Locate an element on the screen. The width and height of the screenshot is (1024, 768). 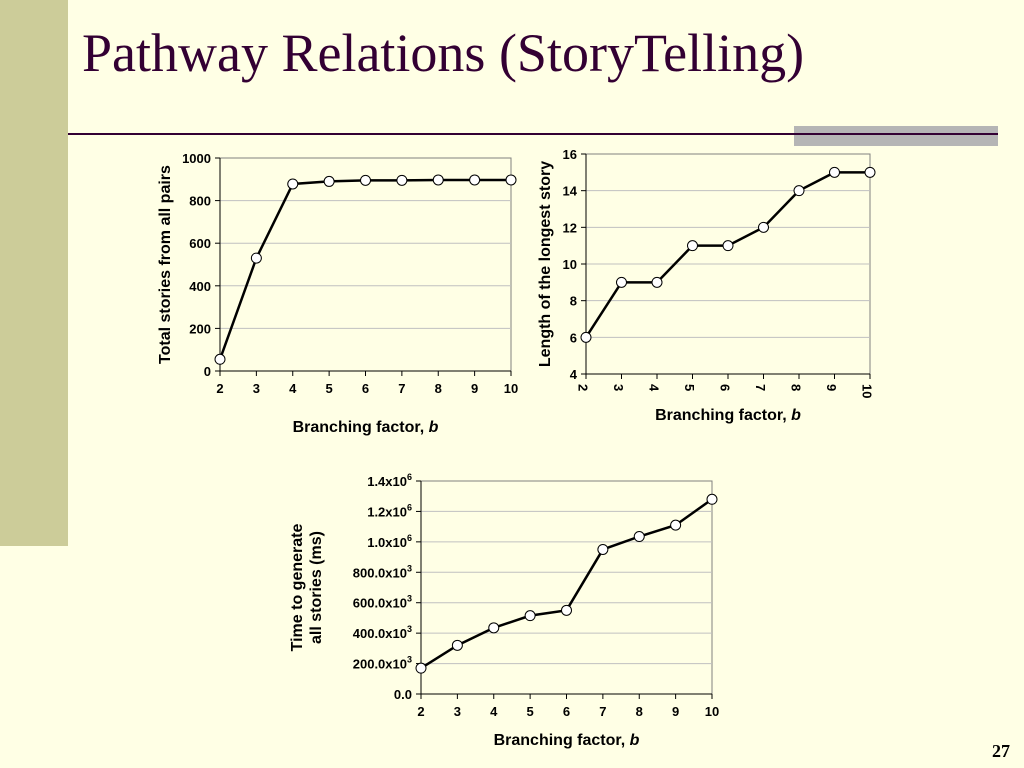
y-axis-label: Time to generate is located at coordinates (297, 588).